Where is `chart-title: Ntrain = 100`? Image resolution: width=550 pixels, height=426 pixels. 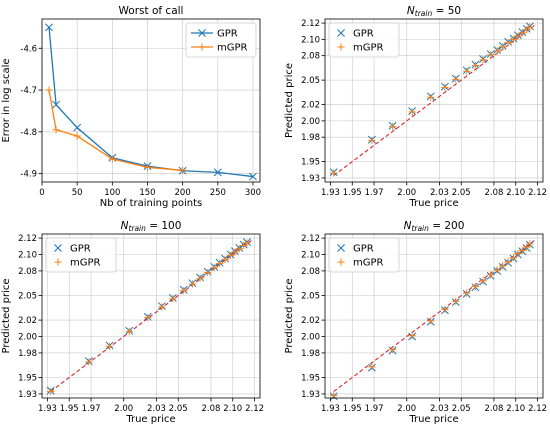 chart-title: Ntrain = 100 is located at coordinates (151, 226).